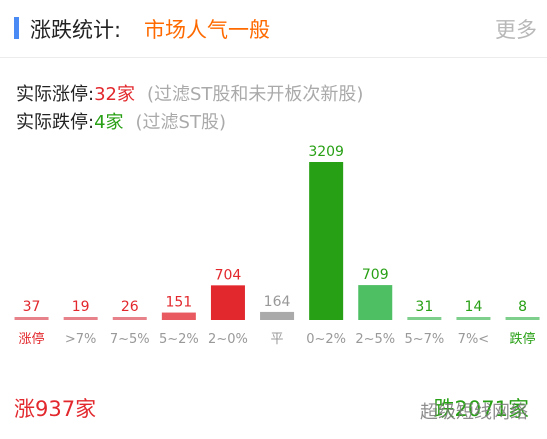  Describe the element at coordinates (16, 28) in the screenshot. I see `accent-bar` at that location.